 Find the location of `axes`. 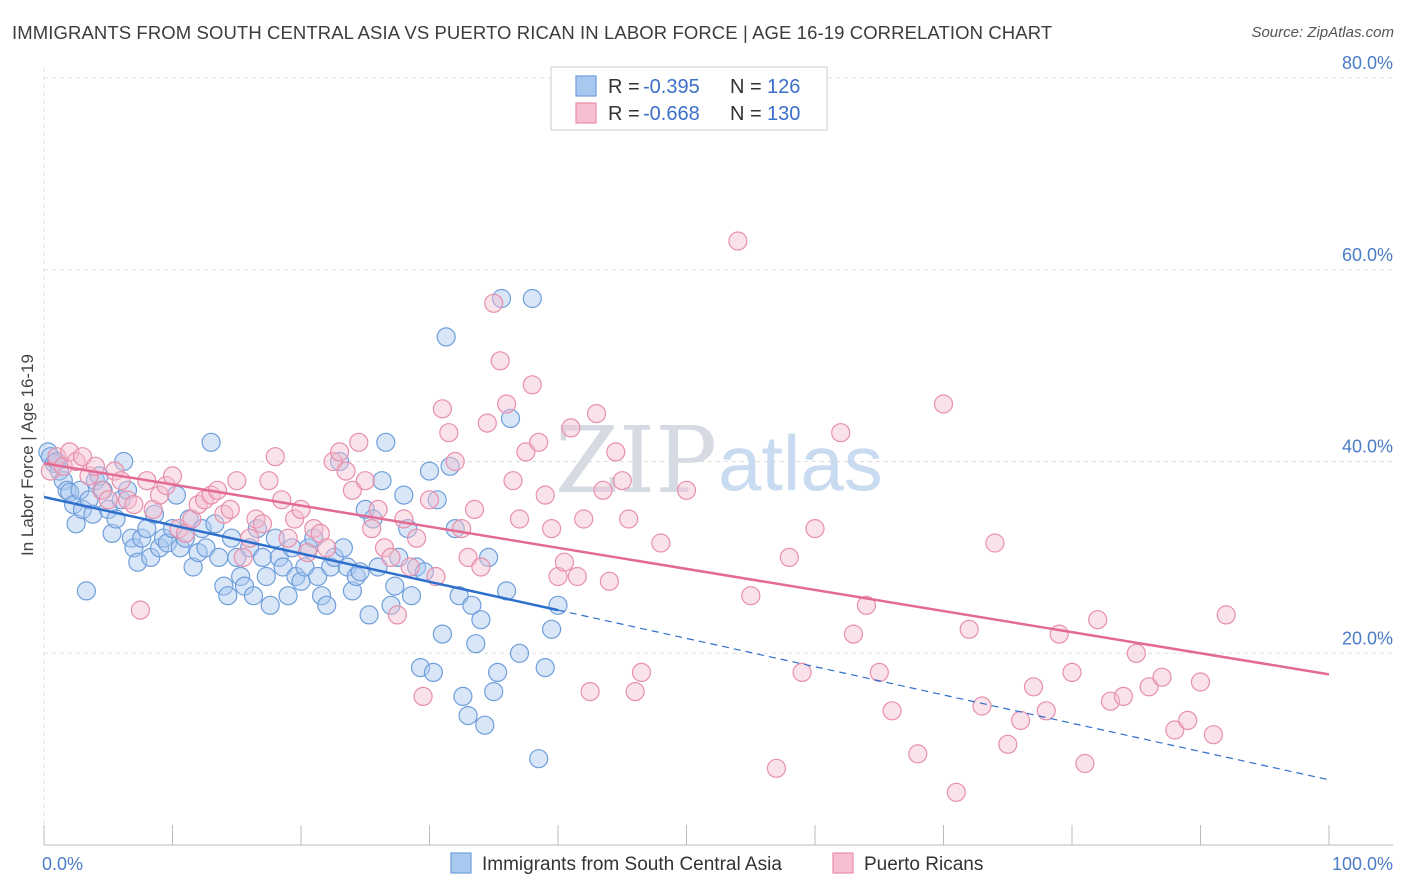

axes is located at coordinates (718, 835).